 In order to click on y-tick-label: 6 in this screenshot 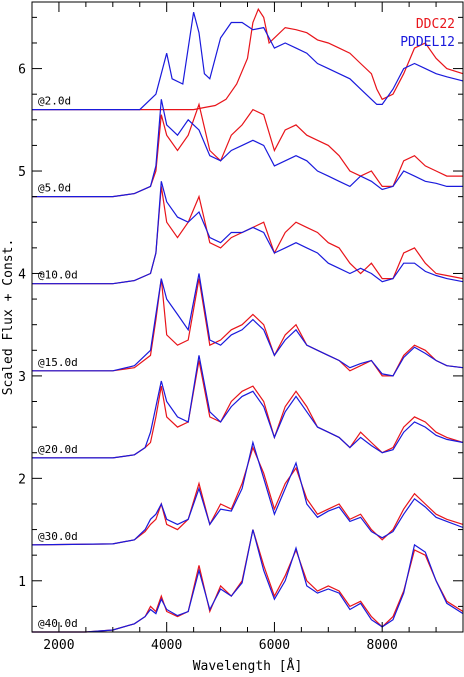, I will do `click(22, 70)`.